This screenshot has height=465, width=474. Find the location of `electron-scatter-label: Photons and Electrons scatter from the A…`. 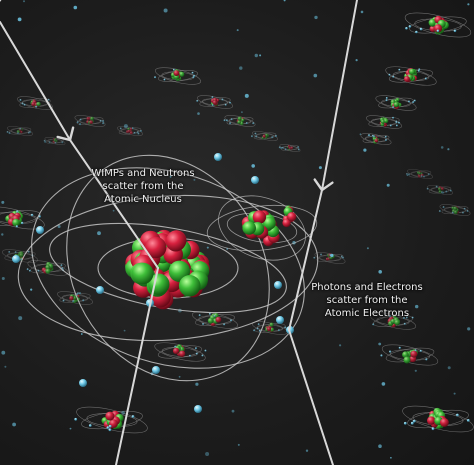

electron-scatter-label: Photons and Electrons scatter from the A… is located at coordinates (367, 300).